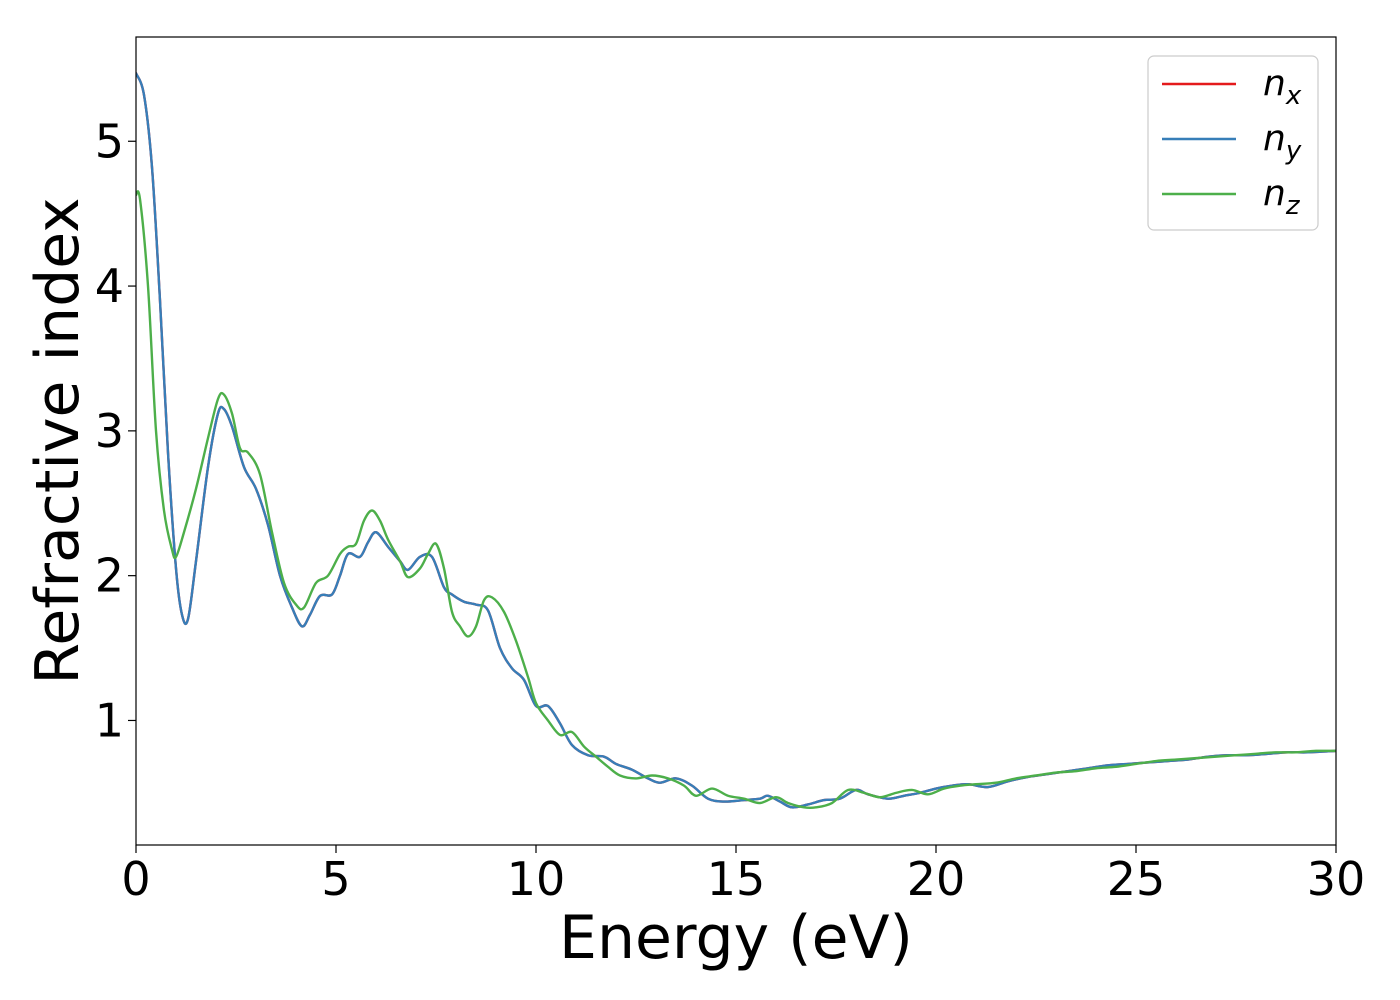  I want to click on x-tick-label: 20, so click(936, 879).